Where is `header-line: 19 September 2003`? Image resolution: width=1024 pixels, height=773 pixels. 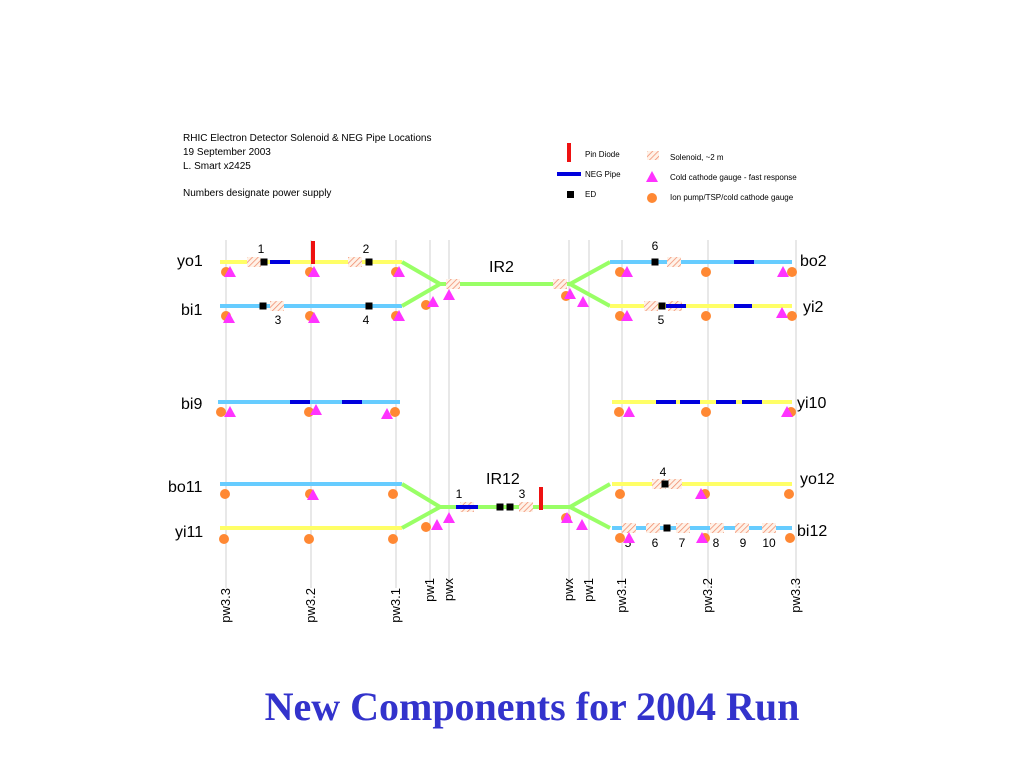 header-line: 19 September 2003 is located at coordinates (227, 152).